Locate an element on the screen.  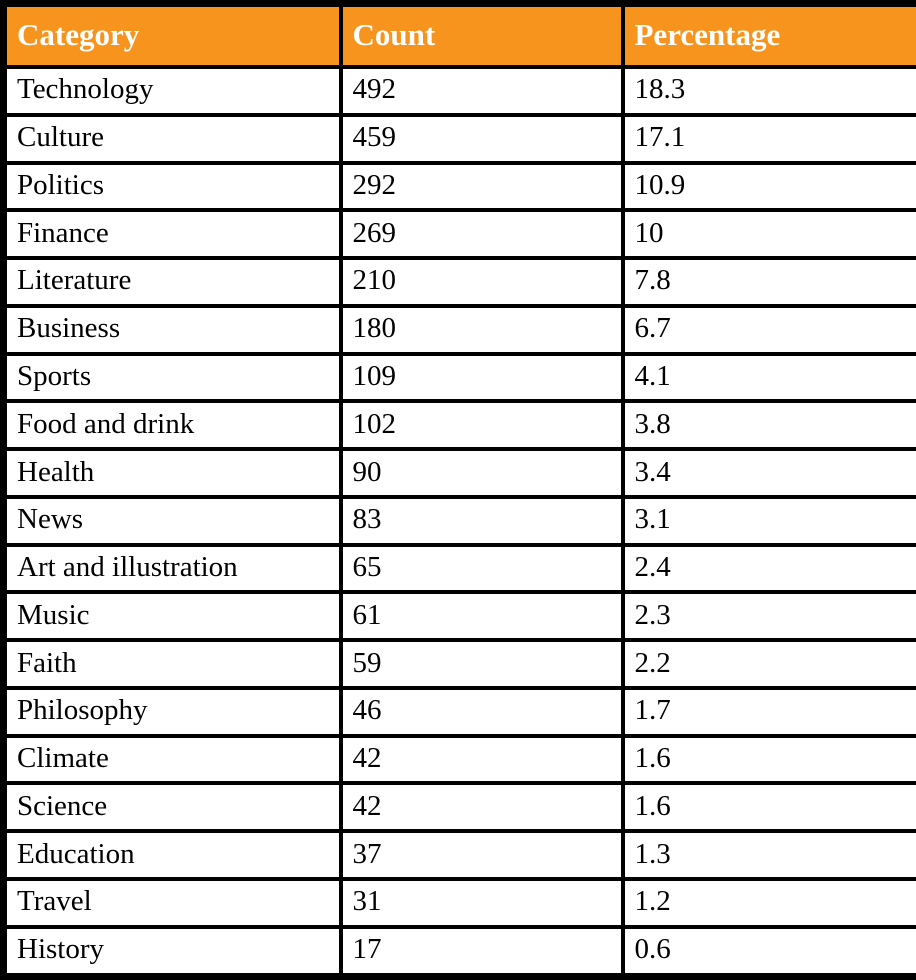
cell-category: Politics is located at coordinates (172, 186).